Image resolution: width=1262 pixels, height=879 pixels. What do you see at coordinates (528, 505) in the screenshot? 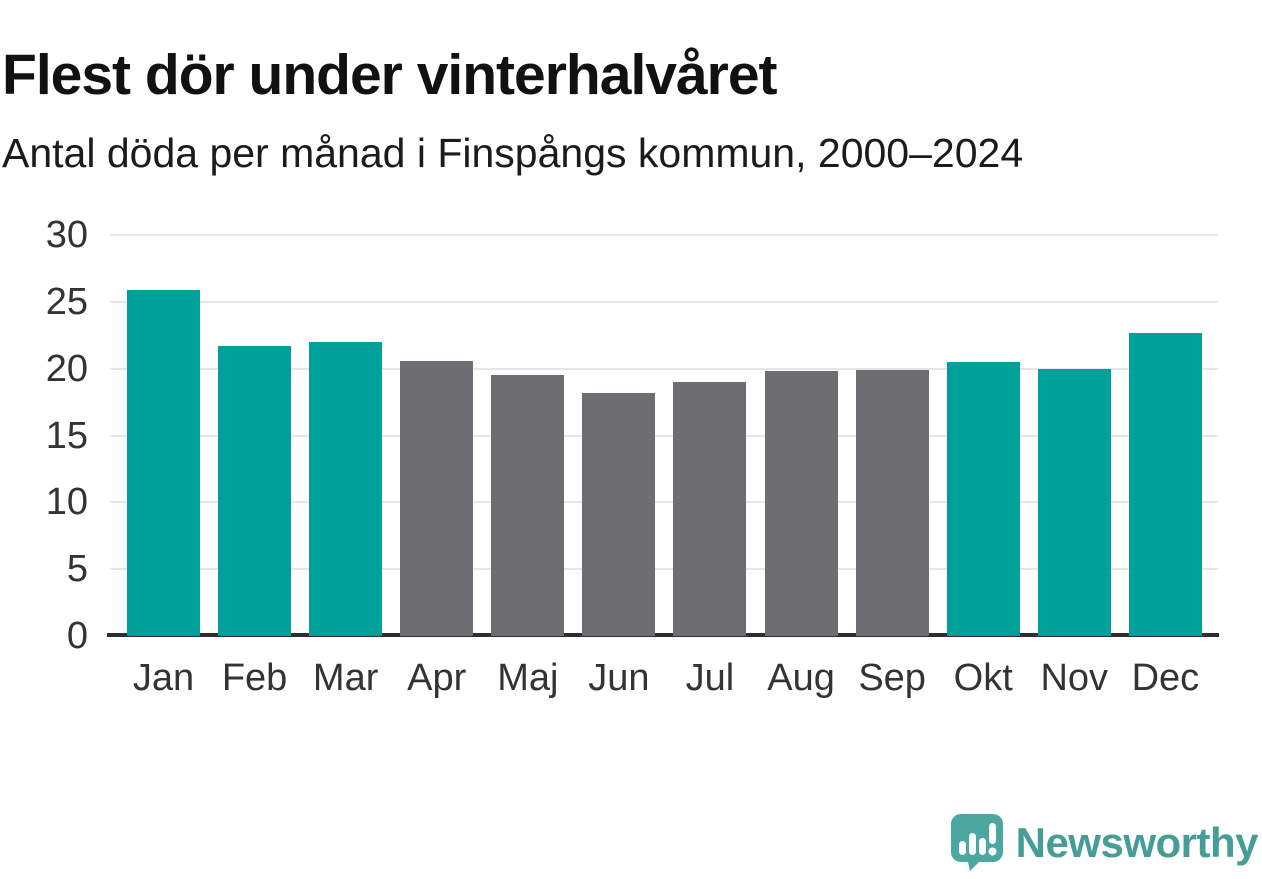
I see `bar-maj` at bounding box center [528, 505].